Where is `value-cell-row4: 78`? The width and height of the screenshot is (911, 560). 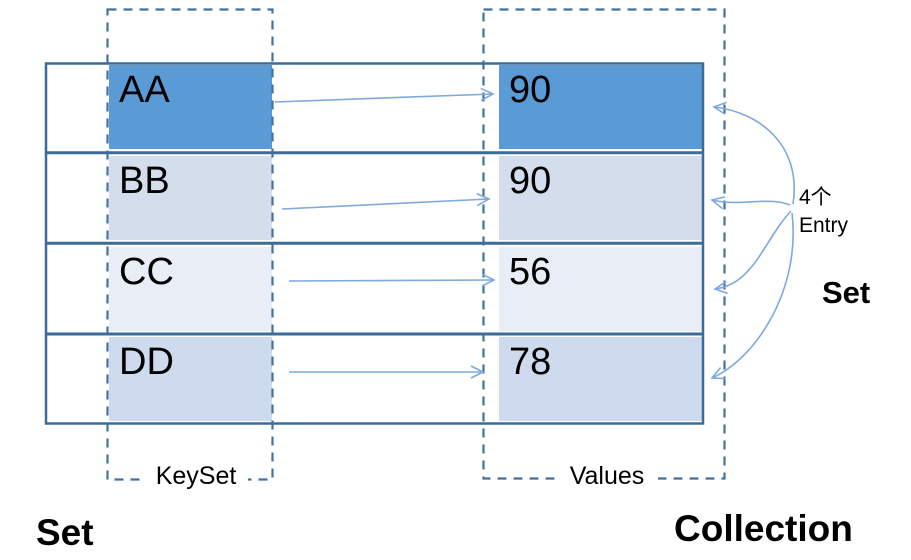 value-cell-row4: 78 is located at coordinates (601, 379).